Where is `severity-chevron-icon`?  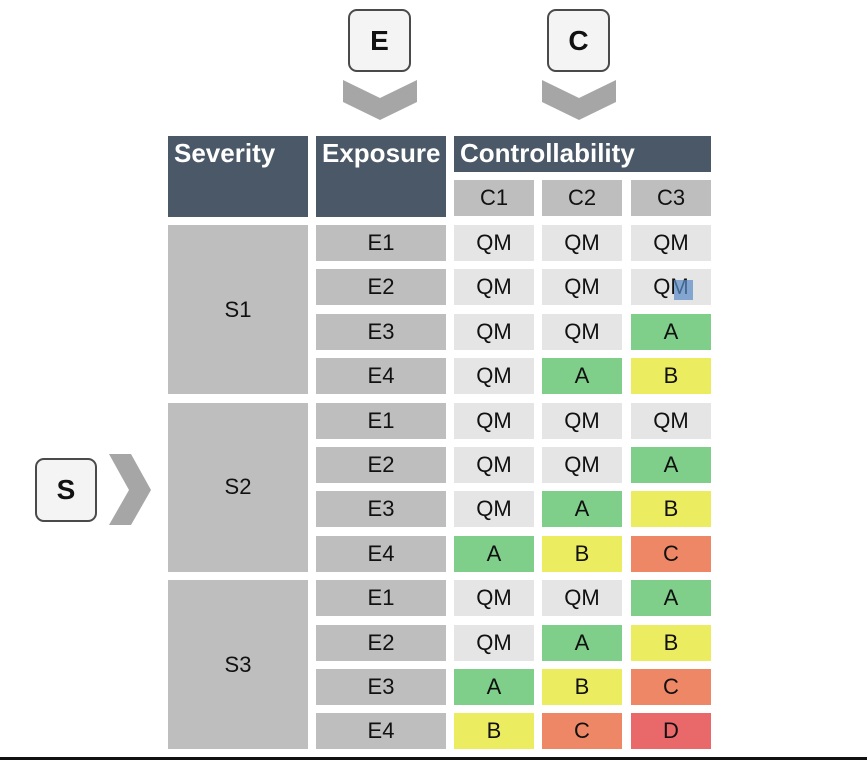 severity-chevron-icon is located at coordinates (130, 489).